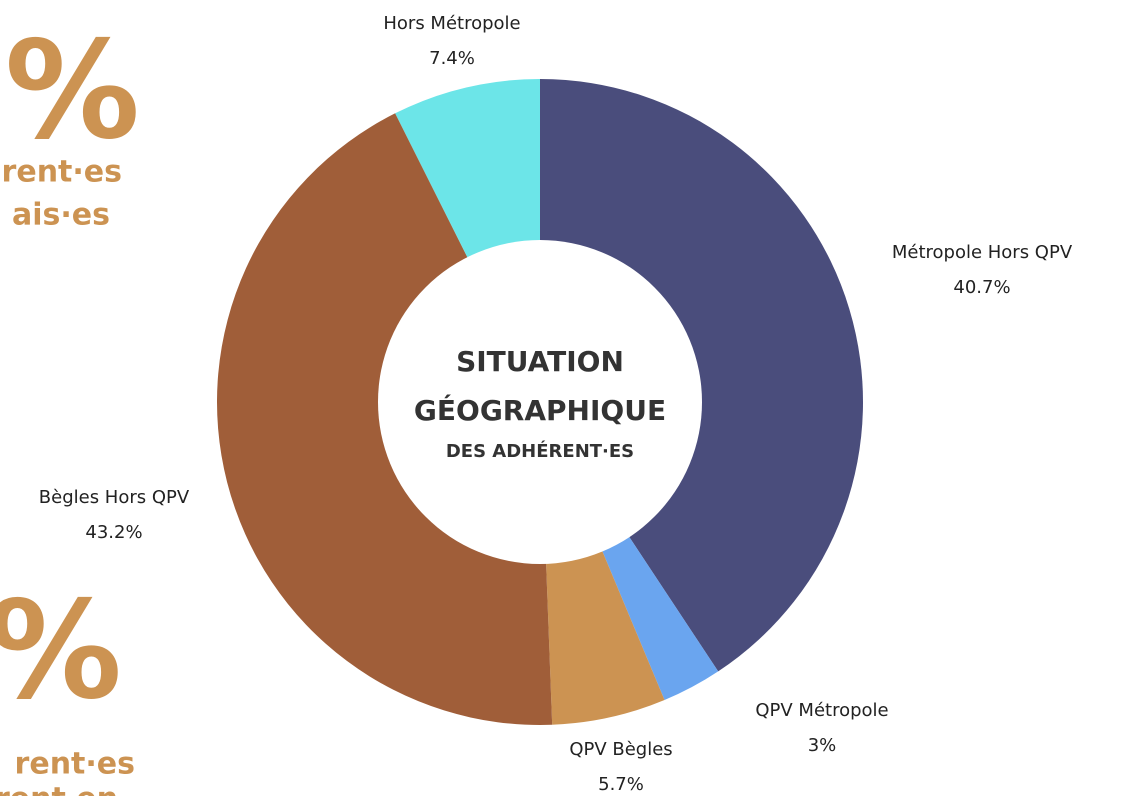 This screenshot has width=1123, height=796. I want to click on slice-label: Métropole Hors QPV, so click(982, 252).